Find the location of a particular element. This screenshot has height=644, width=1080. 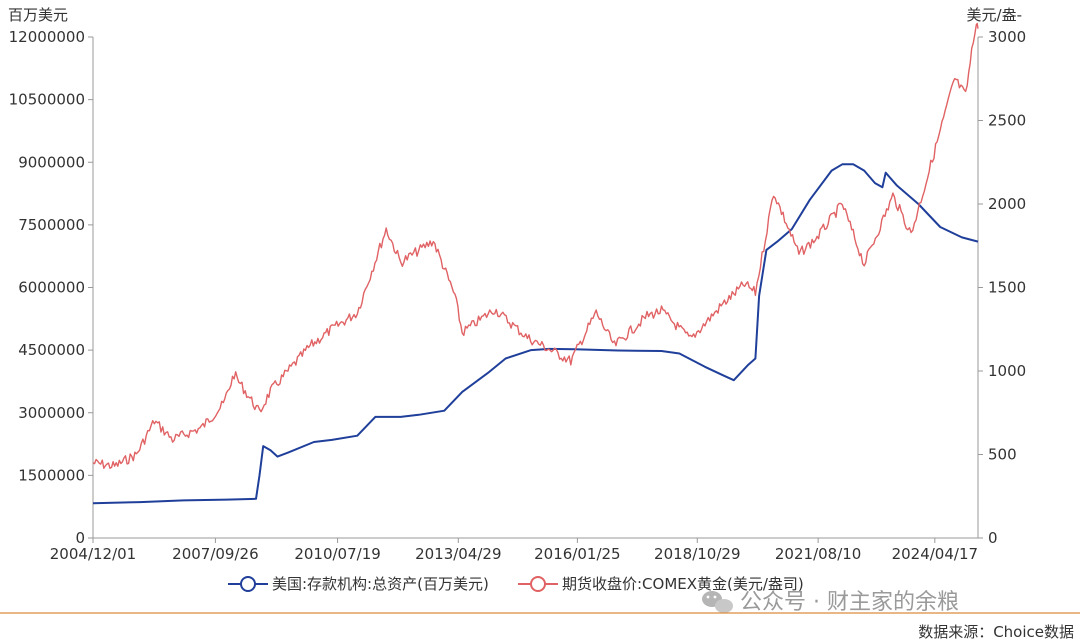

left-tick-label: 10500000 is located at coordinates (47, 100).